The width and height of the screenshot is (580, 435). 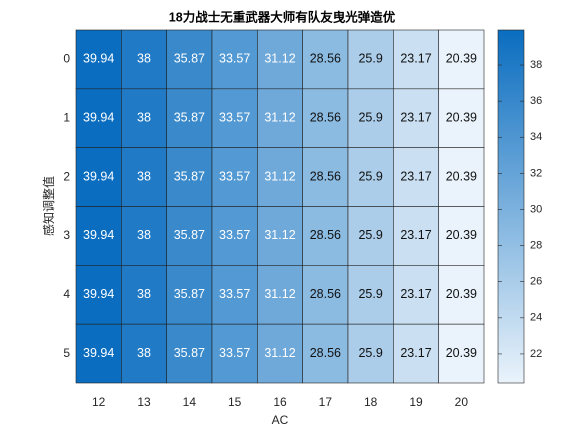 What do you see at coordinates (536, 245) in the screenshot?
I see `colorbar-tick-label: 28` at bounding box center [536, 245].